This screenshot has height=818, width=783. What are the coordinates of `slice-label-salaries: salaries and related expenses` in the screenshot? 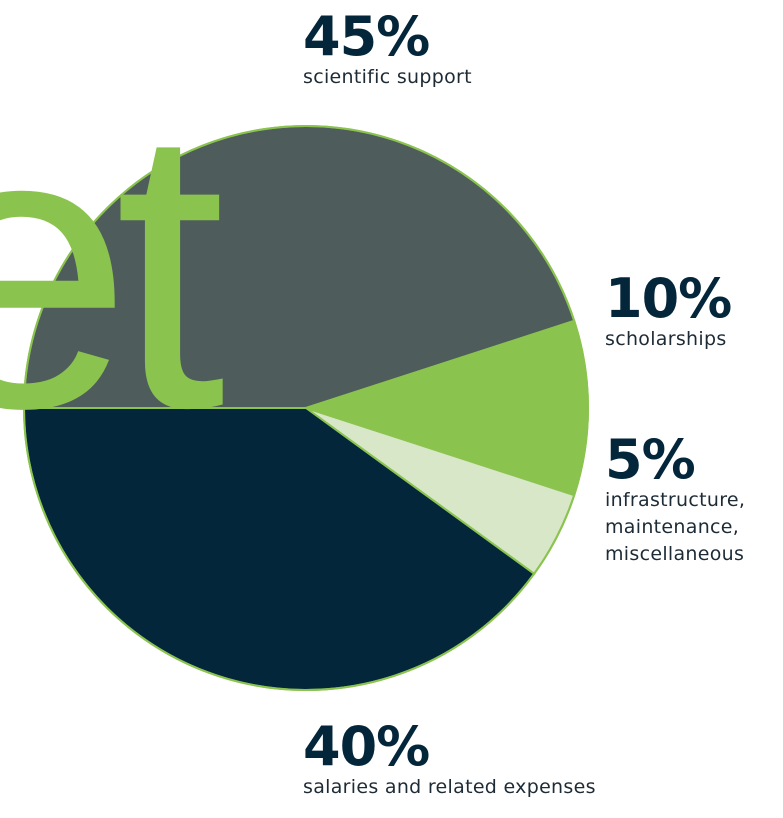 It's located at (449, 787).